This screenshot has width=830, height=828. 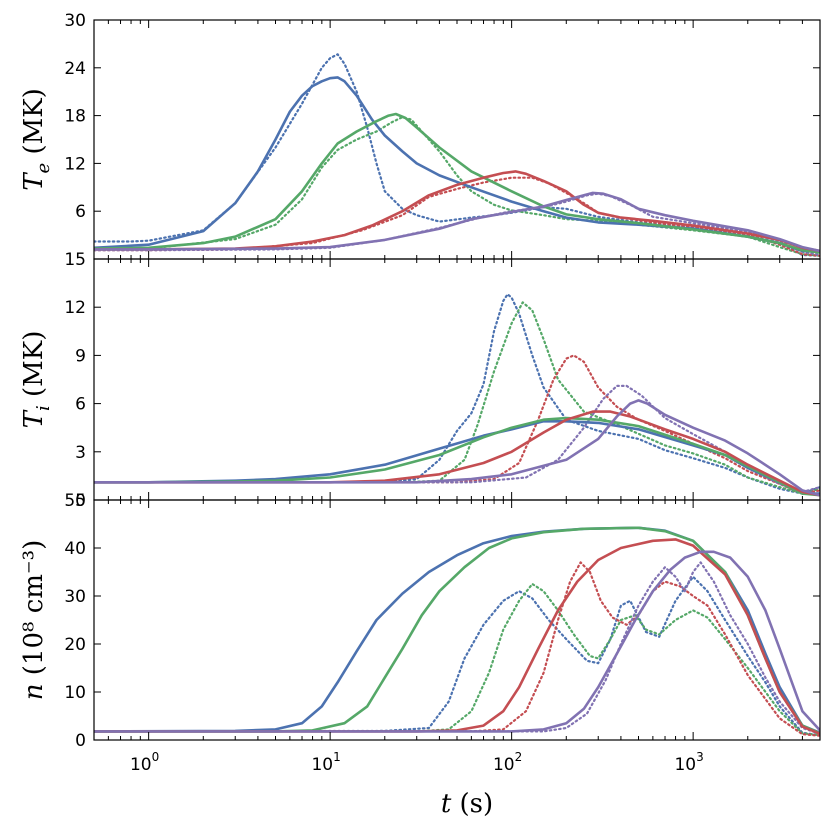 What do you see at coordinates (43, 168) in the screenshot?
I see `y-label-subscript: e` at bounding box center [43, 168].